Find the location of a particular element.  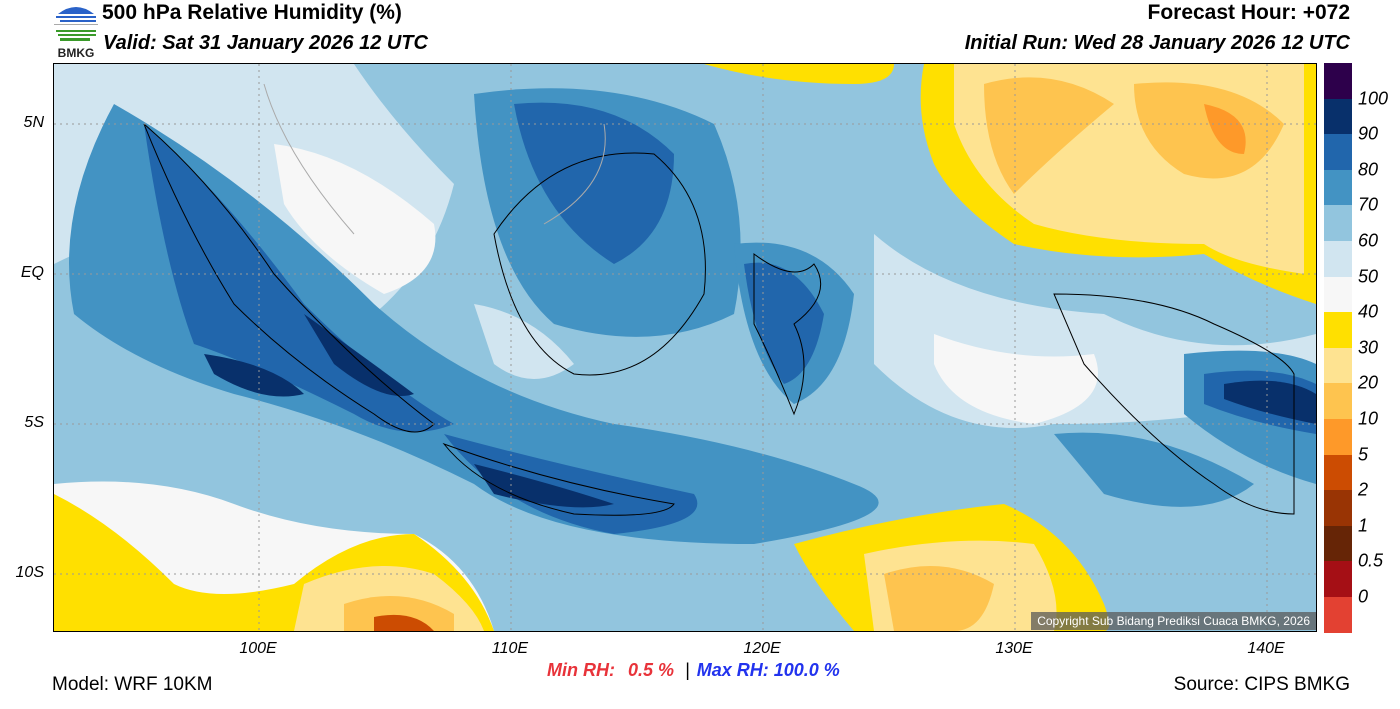

chart-title: 500 hPa Relative Humidity (%) is located at coordinates (252, 12).